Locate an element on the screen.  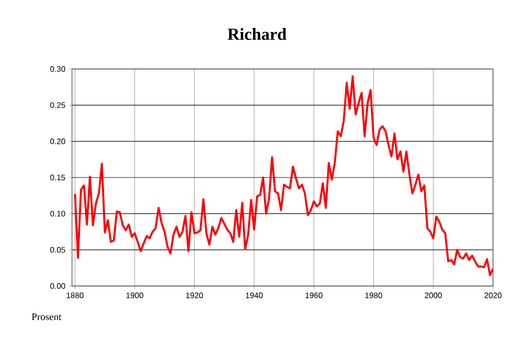
chart-title: Richard is located at coordinates (257, 34).